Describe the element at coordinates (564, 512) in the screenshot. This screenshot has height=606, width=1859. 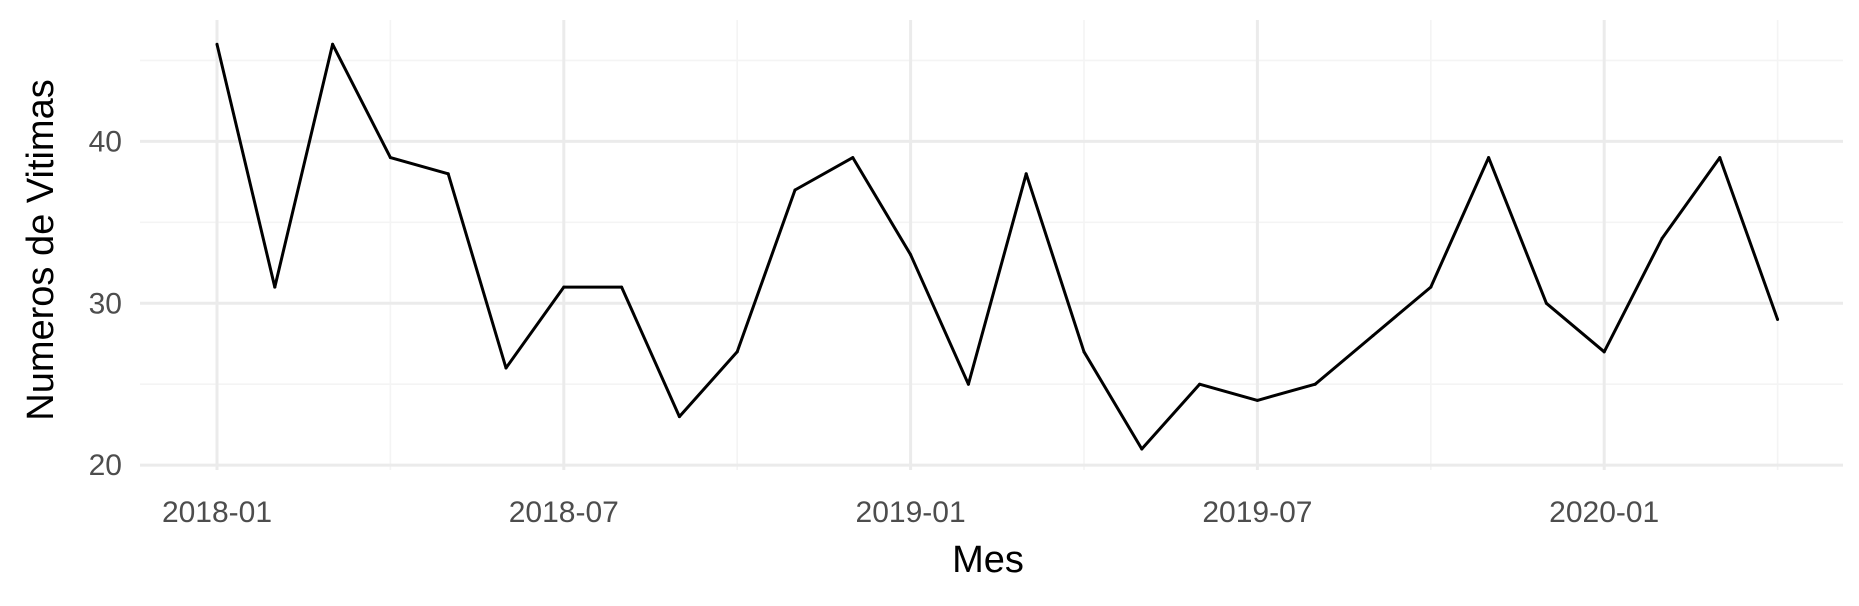
I see `x-tick-label: 2018-07` at that location.